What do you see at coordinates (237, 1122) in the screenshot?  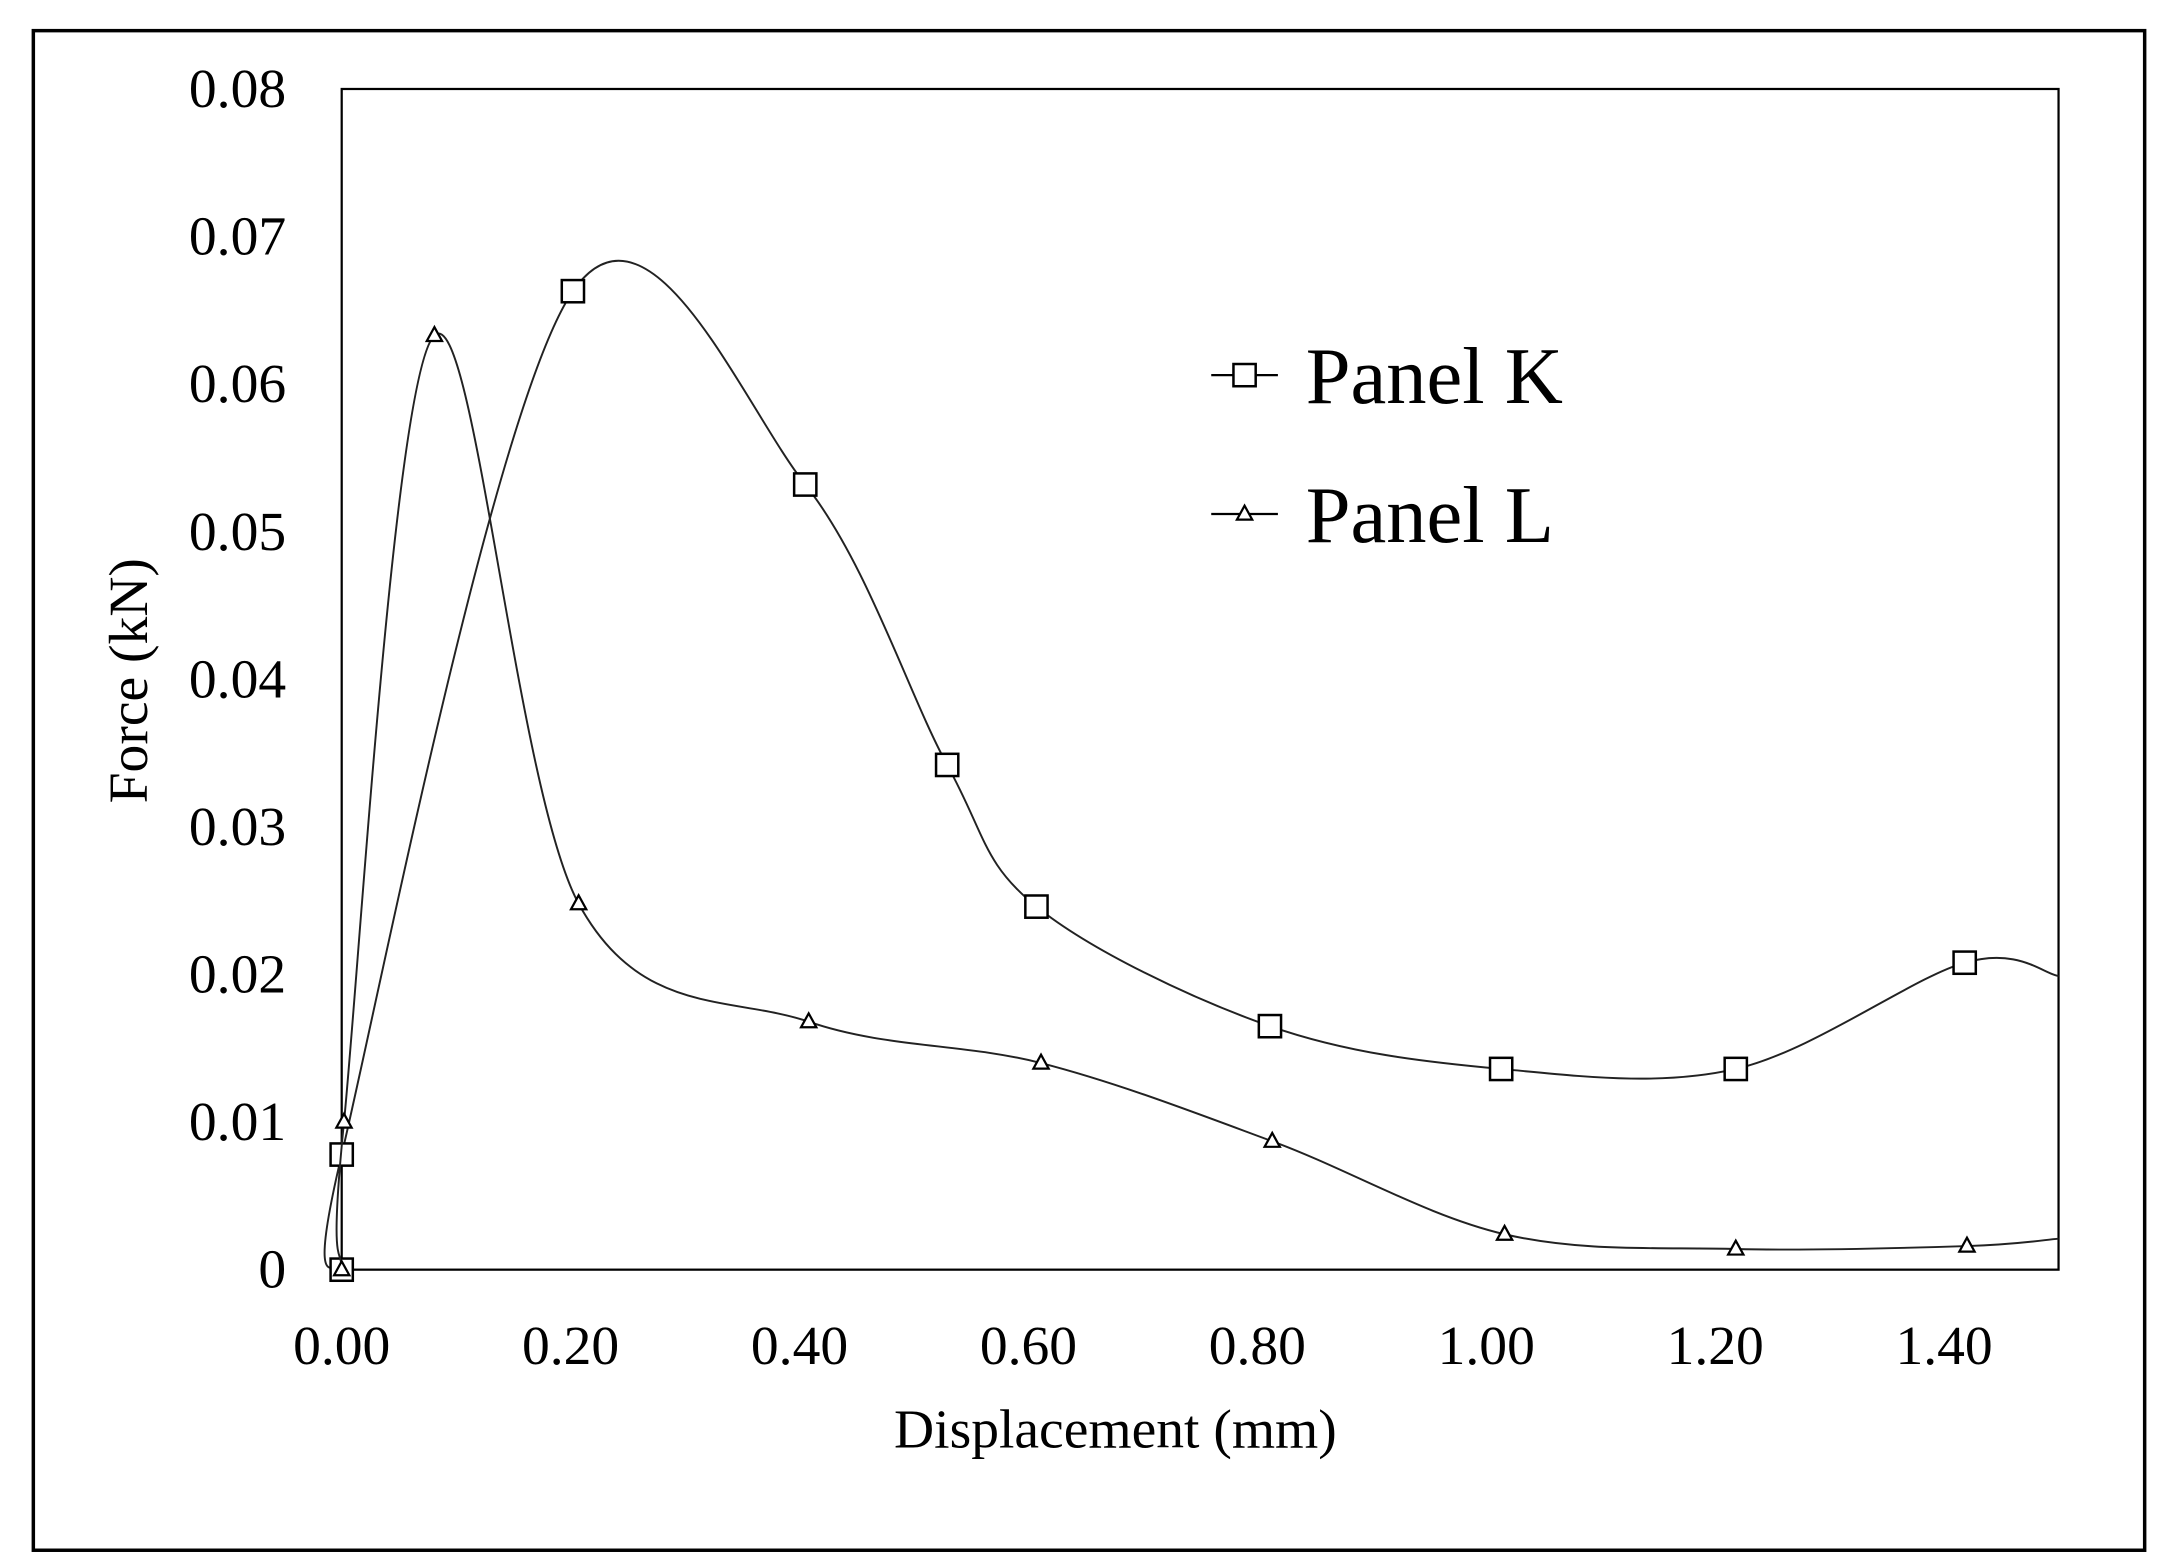 I see `y-tick-label: 0.01` at bounding box center [237, 1122].